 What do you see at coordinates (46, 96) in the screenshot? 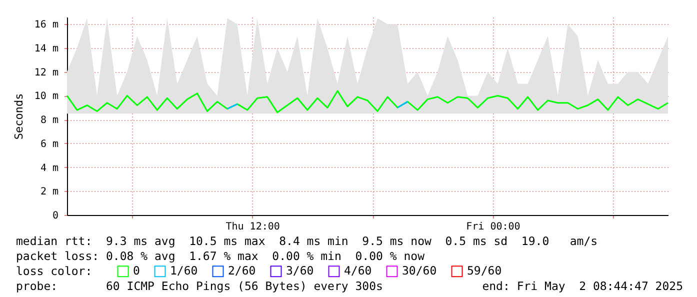
I see `y-tick-label: 10 m` at bounding box center [46, 96].